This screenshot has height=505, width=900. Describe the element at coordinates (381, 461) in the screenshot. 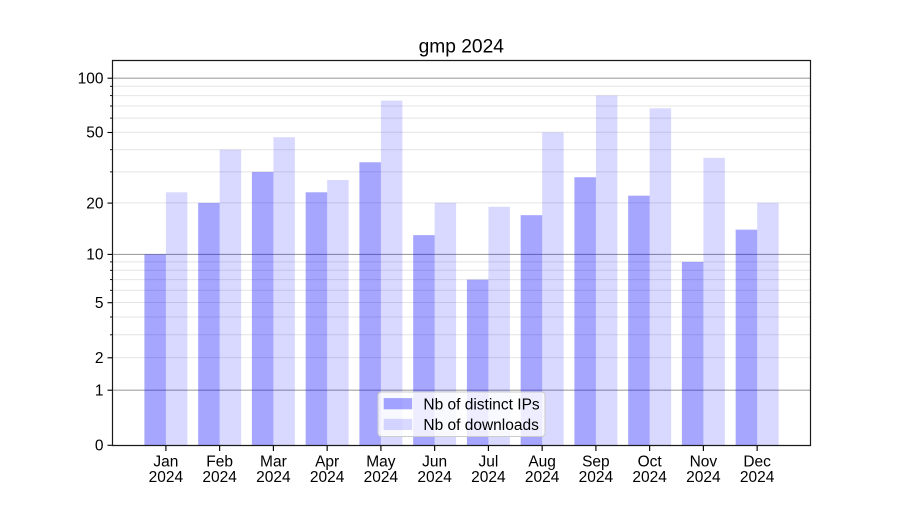

I see `svg-text: May` at that location.